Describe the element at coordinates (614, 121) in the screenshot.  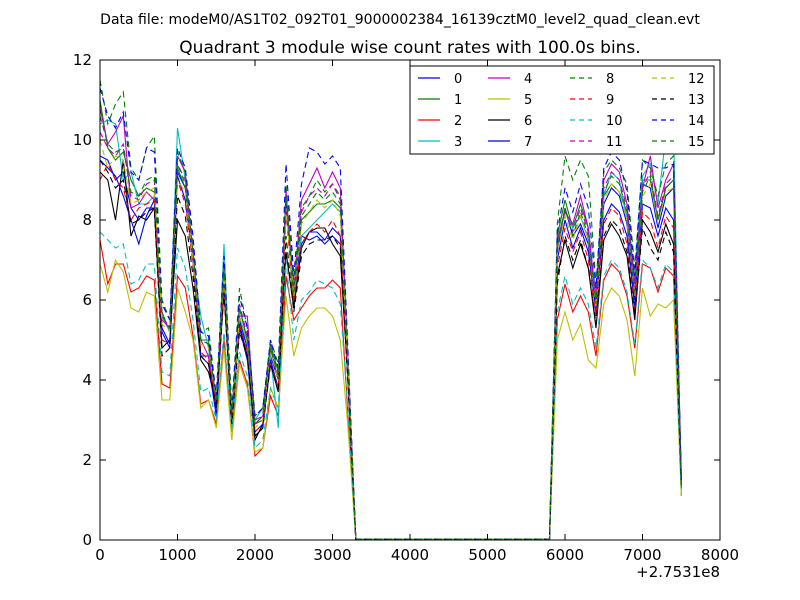
I see `legend-label-10: 10` at that location.